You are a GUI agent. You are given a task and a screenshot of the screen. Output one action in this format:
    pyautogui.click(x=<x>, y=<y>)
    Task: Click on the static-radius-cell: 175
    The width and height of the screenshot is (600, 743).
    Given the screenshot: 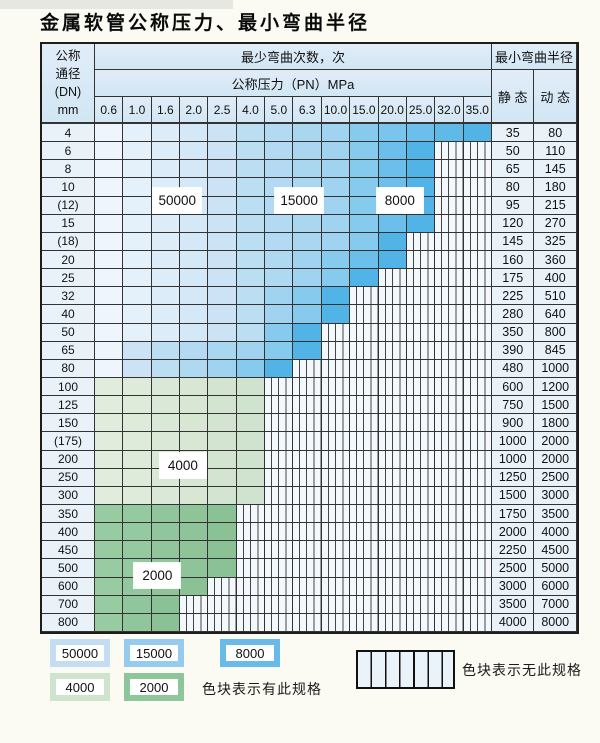 What is the action you would take?
    pyautogui.click(x=513, y=278)
    